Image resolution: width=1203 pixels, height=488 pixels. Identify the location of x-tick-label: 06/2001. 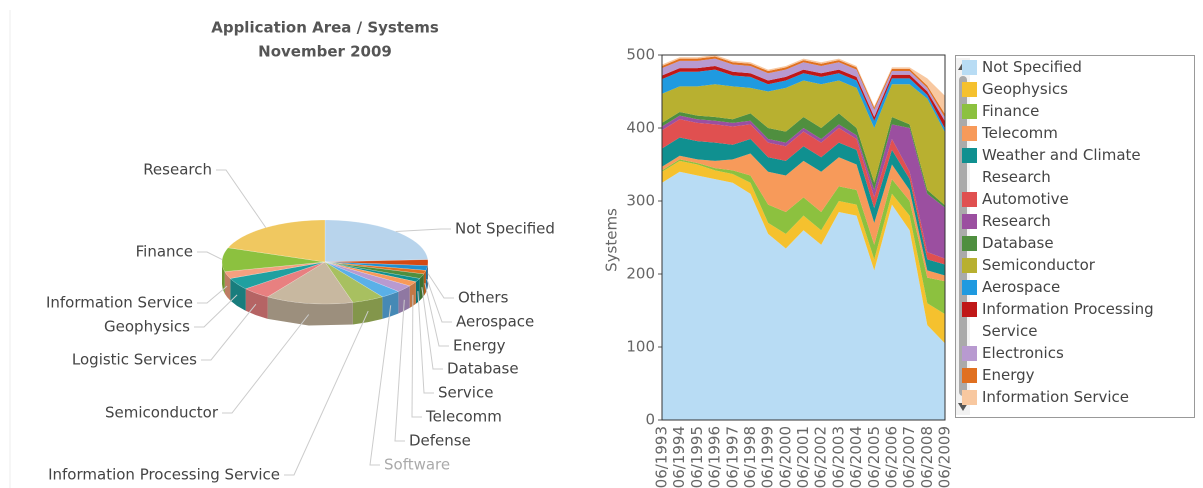
(803, 457).